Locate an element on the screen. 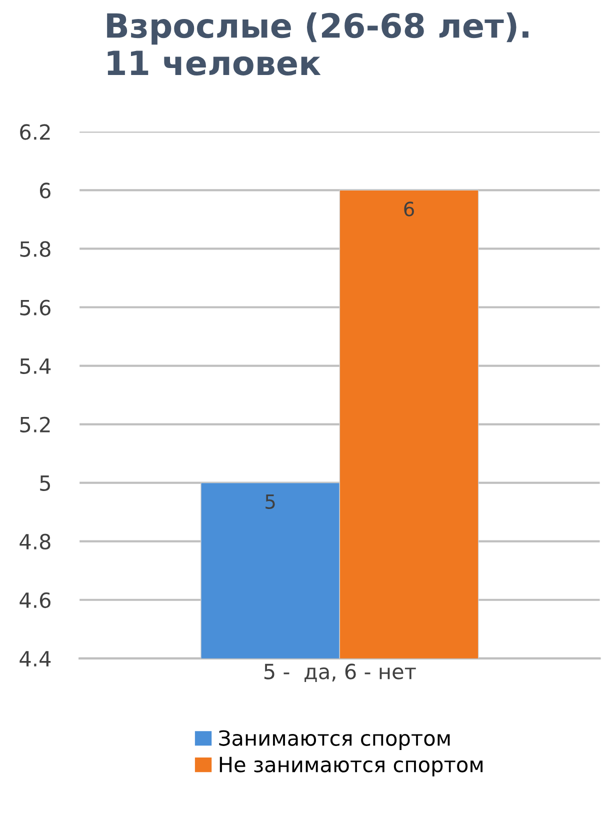  data-label: 6 is located at coordinates (409, 209).